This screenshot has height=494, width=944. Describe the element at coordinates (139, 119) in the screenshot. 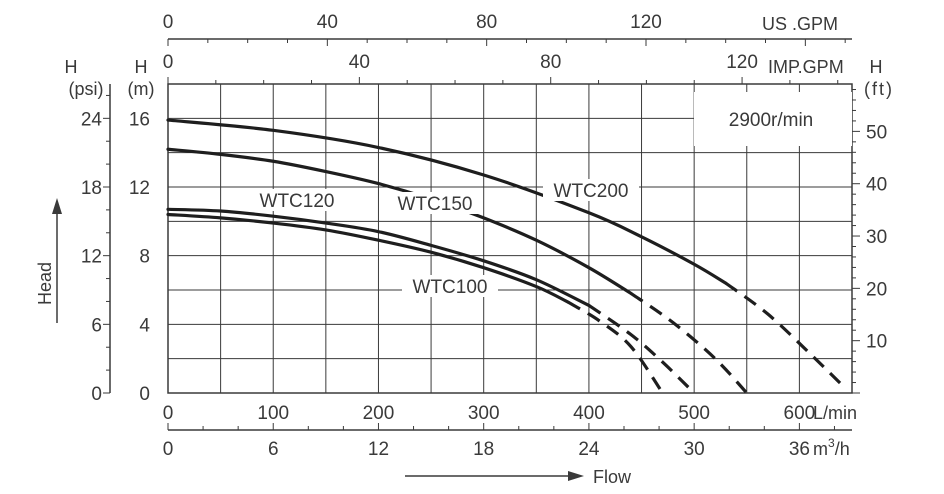

I see `y-m-tick-label: 16` at that location.